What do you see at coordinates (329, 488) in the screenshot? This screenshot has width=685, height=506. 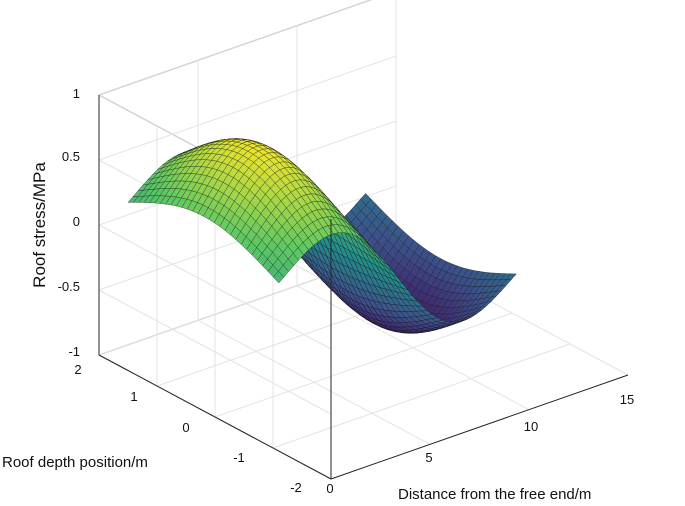 I see `x-tick-label: 0` at bounding box center [329, 488].